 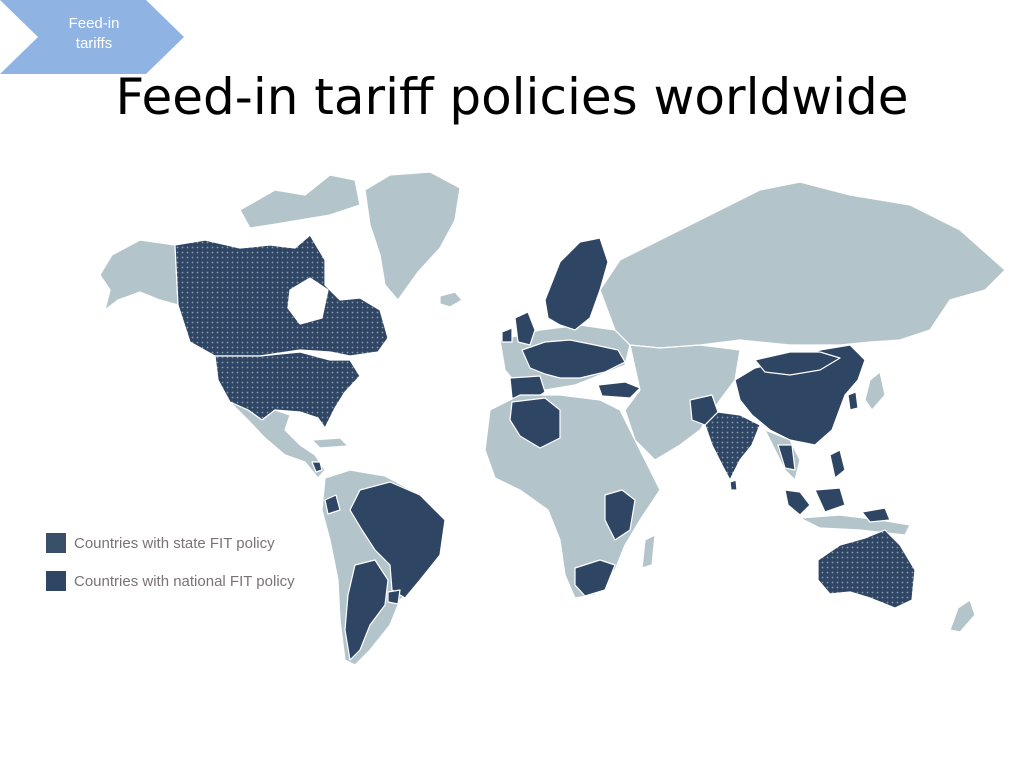 I want to click on region-mexico, so click(x=277, y=440).